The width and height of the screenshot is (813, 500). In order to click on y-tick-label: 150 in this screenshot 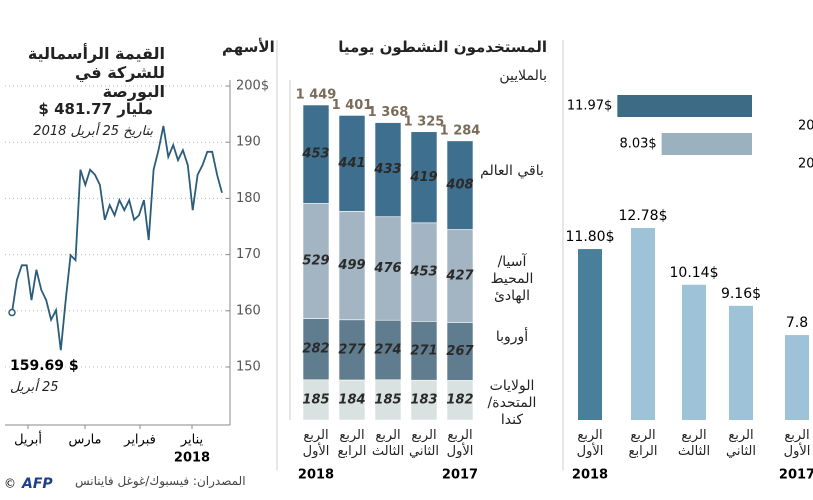, I will do `click(248, 367)`.